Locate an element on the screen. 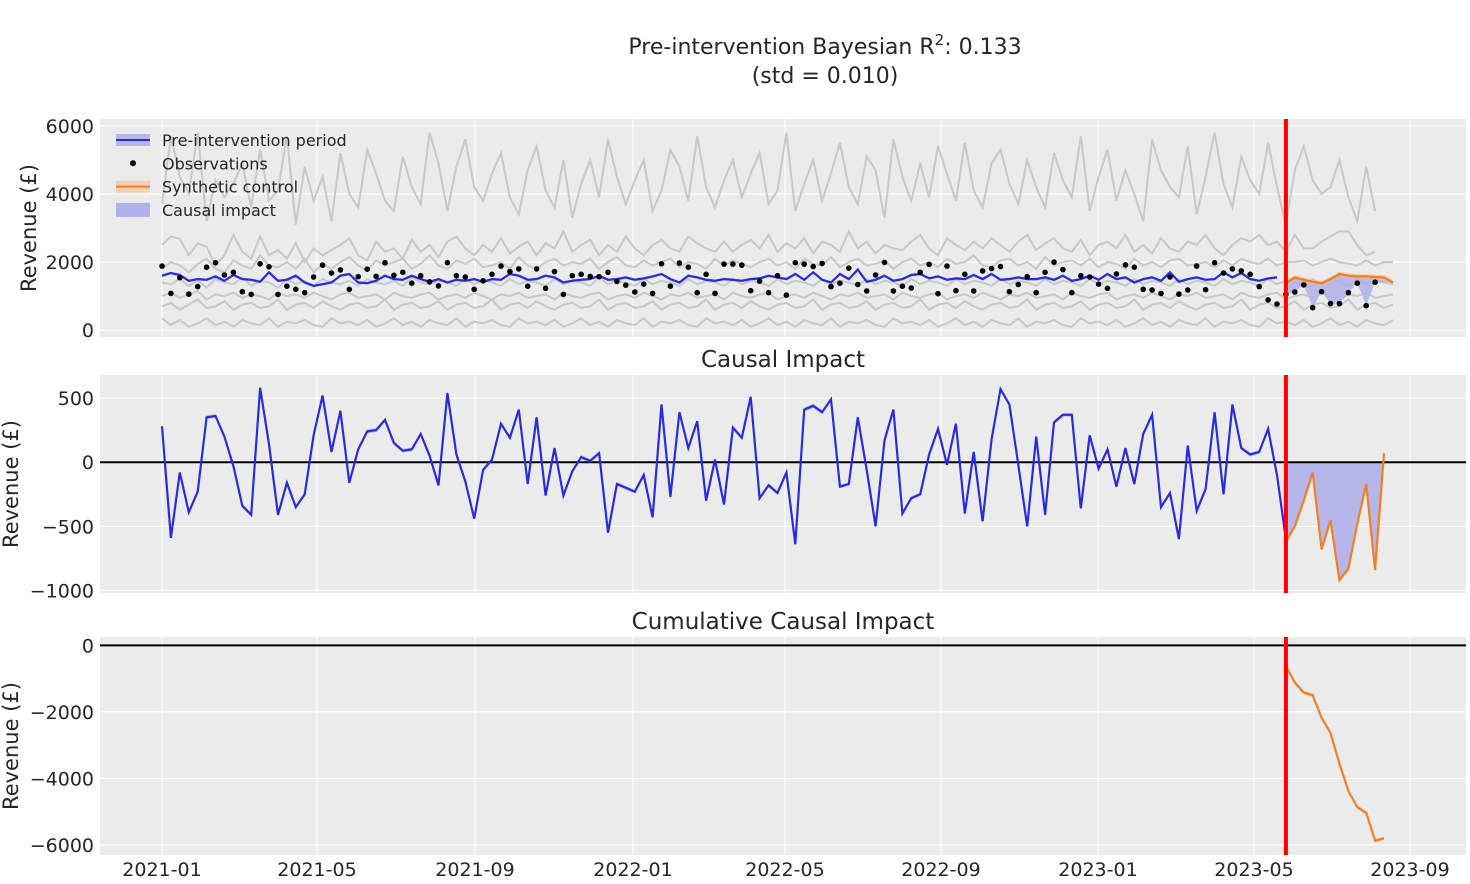 The image size is (1470, 884). panel-top-yticks: 0 2000 4000 6000 is located at coordinates (70, 229).